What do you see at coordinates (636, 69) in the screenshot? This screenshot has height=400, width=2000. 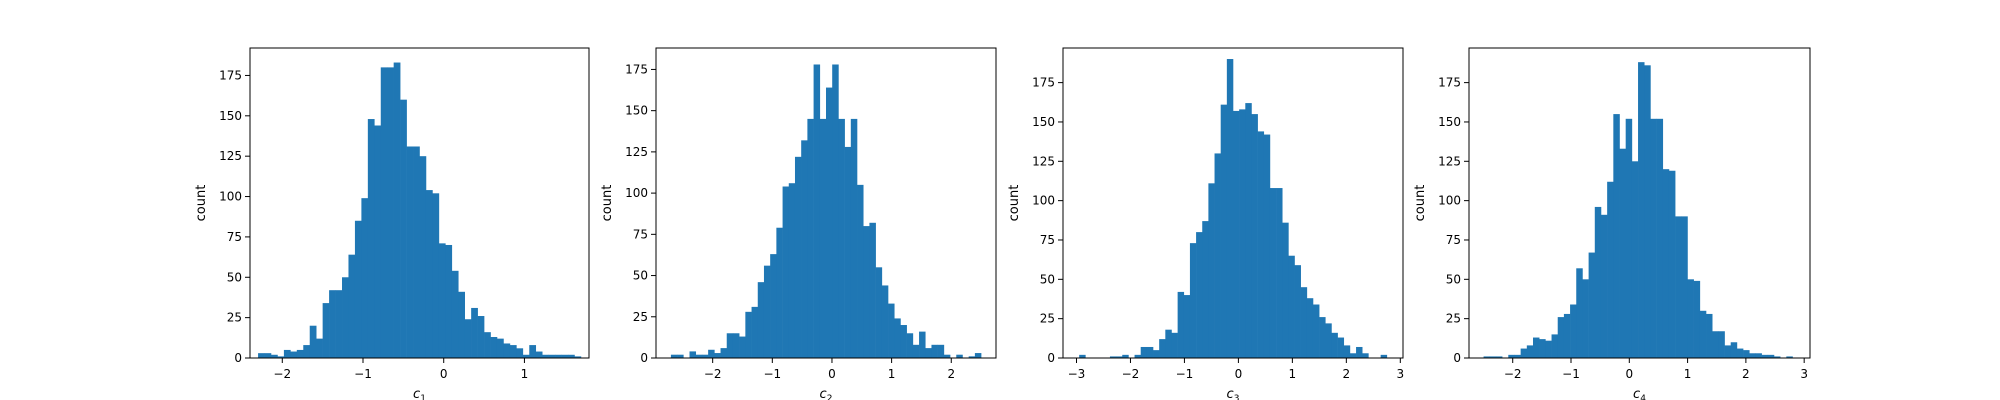 I see `y-tick-label: 175` at bounding box center [636, 69].